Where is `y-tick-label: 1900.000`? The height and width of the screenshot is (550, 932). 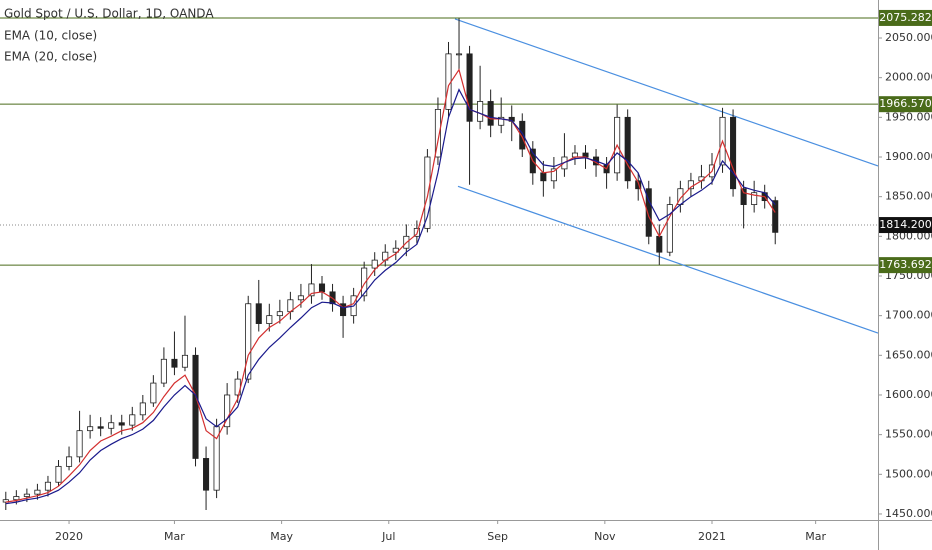 y-tick-label: 1900.000 is located at coordinates (908, 156).